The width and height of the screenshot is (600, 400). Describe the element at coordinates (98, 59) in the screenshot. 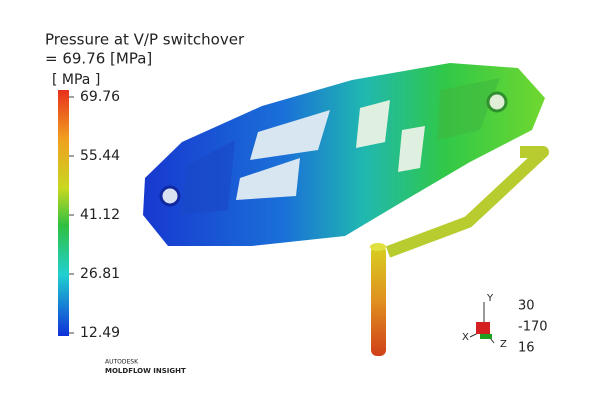

I see `result-value: = 69.76 [MPa]` at that location.